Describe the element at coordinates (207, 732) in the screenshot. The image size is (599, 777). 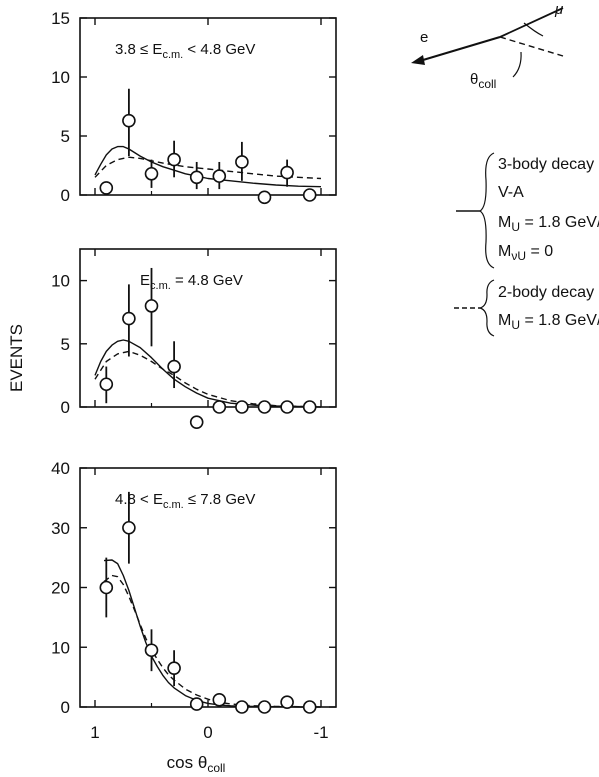
I see `x-tick-label: 0` at that location.